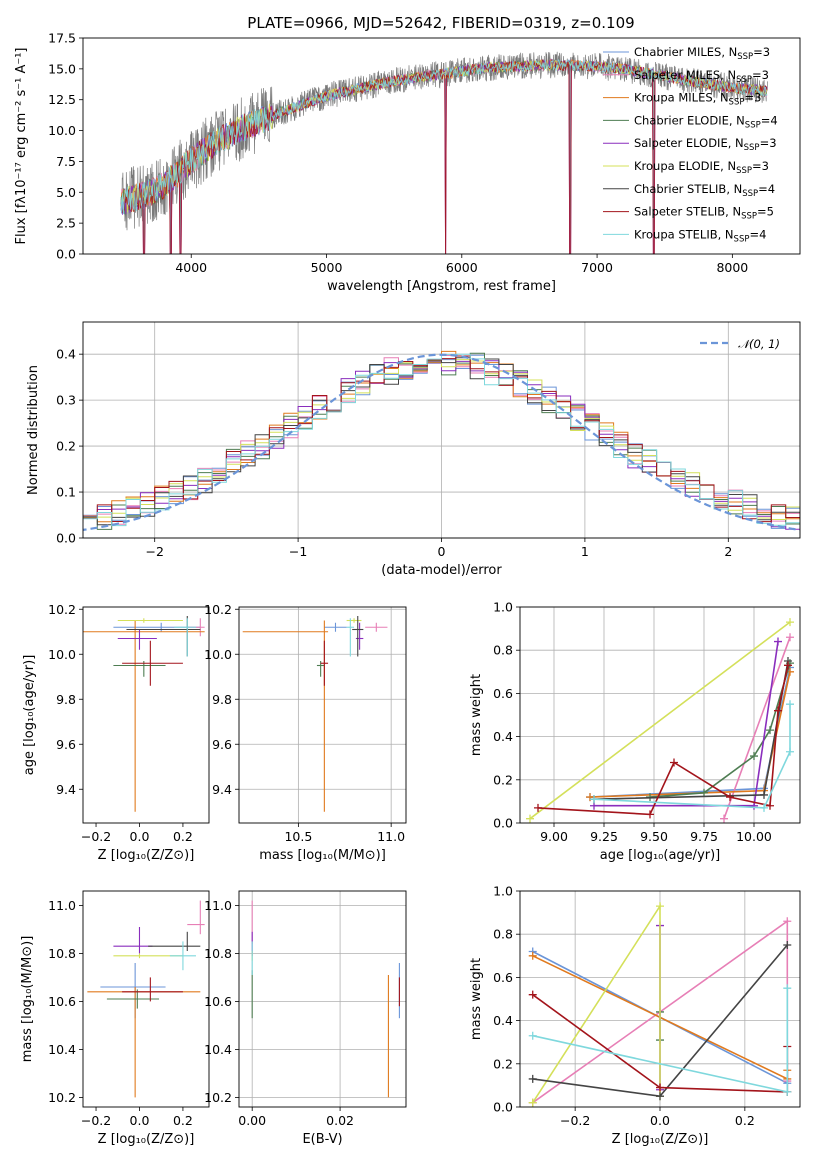  I want to click on y-tick-label: 0.1, so click(66, 492).